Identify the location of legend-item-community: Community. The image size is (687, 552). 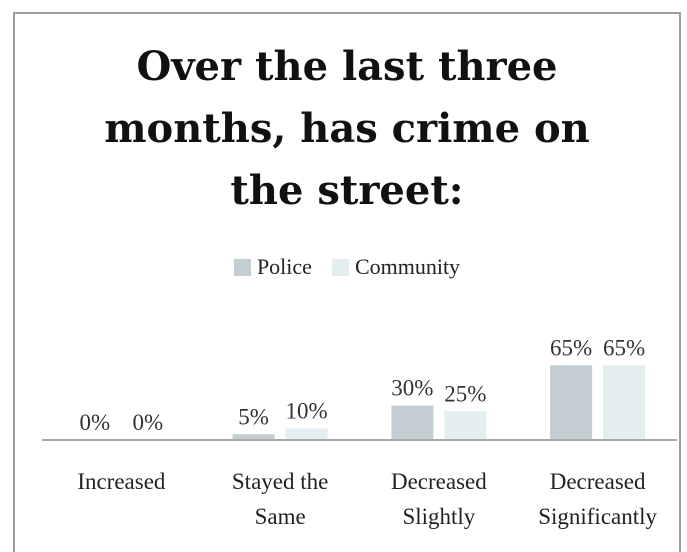
(396, 267).